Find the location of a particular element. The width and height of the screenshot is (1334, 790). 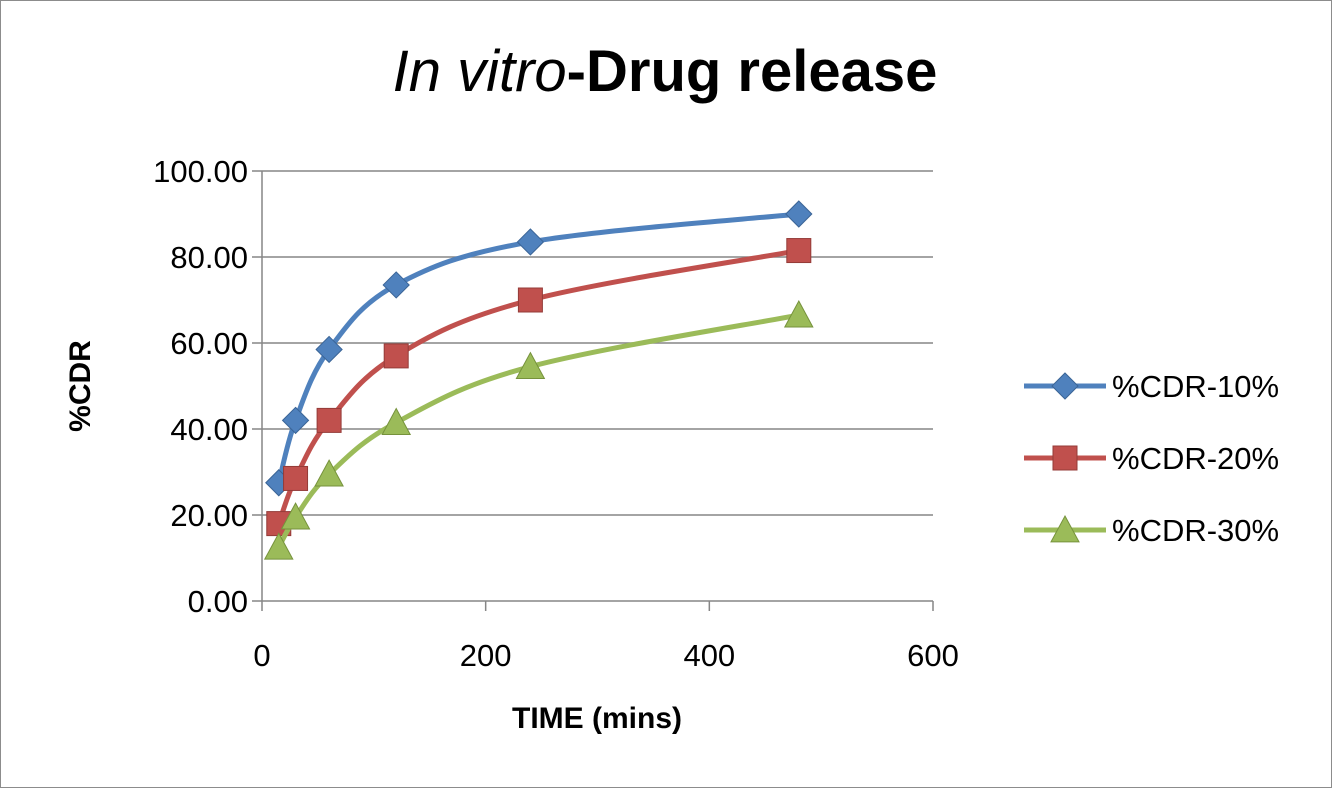

legend-label: %CDR-30% is located at coordinates (1195, 530).